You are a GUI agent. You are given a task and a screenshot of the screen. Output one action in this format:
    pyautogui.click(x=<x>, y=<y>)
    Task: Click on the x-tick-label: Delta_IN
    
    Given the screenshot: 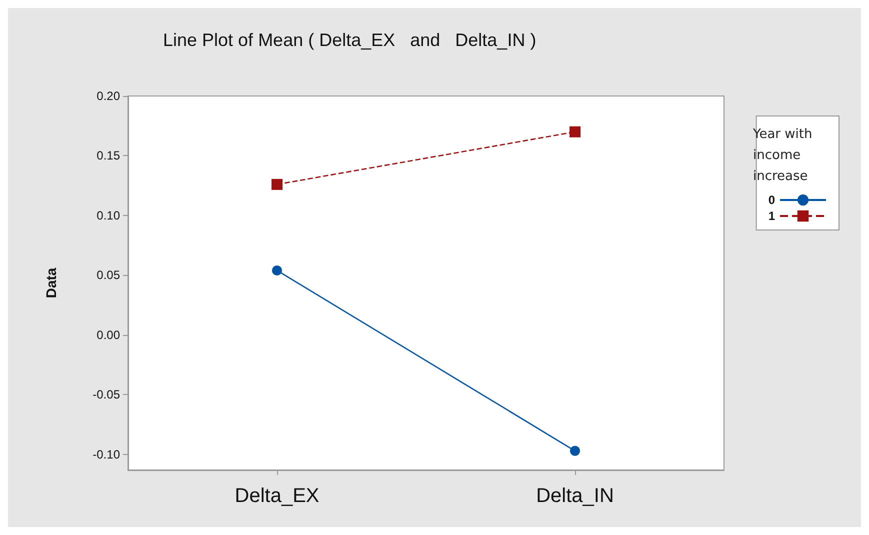 What is the action you would take?
    pyautogui.click(x=575, y=496)
    